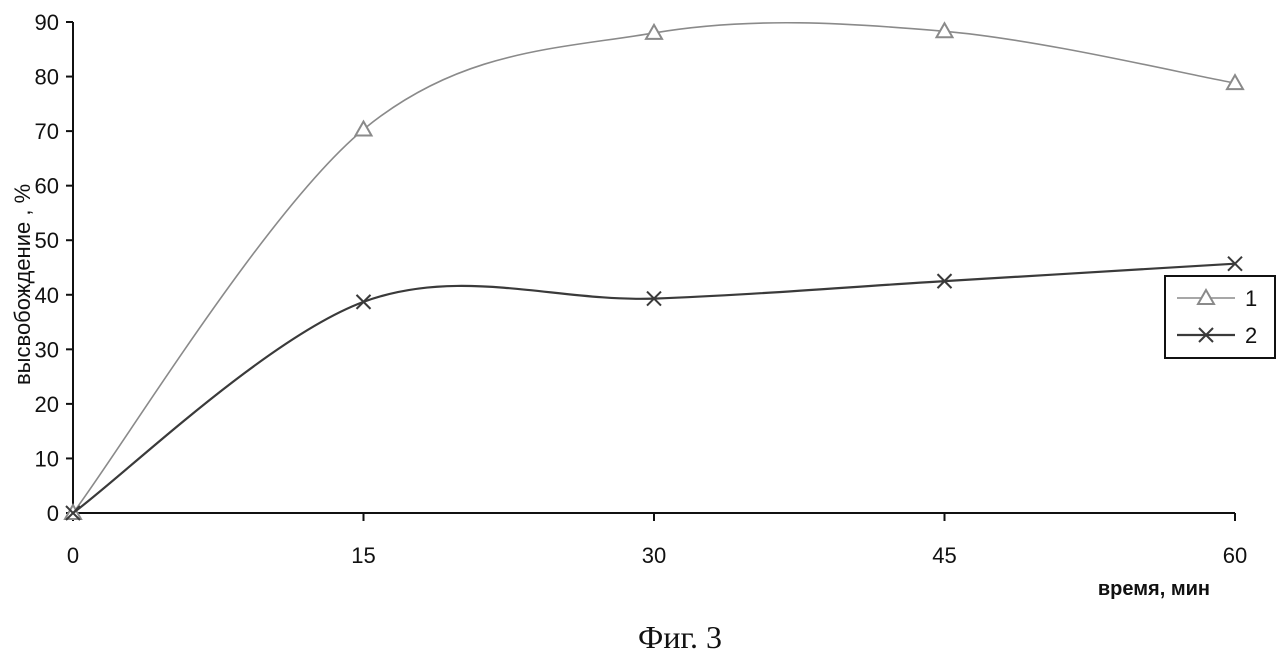  Describe the element at coordinates (363, 555) in the screenshot. I see `x-tick-label: 15` at that location.